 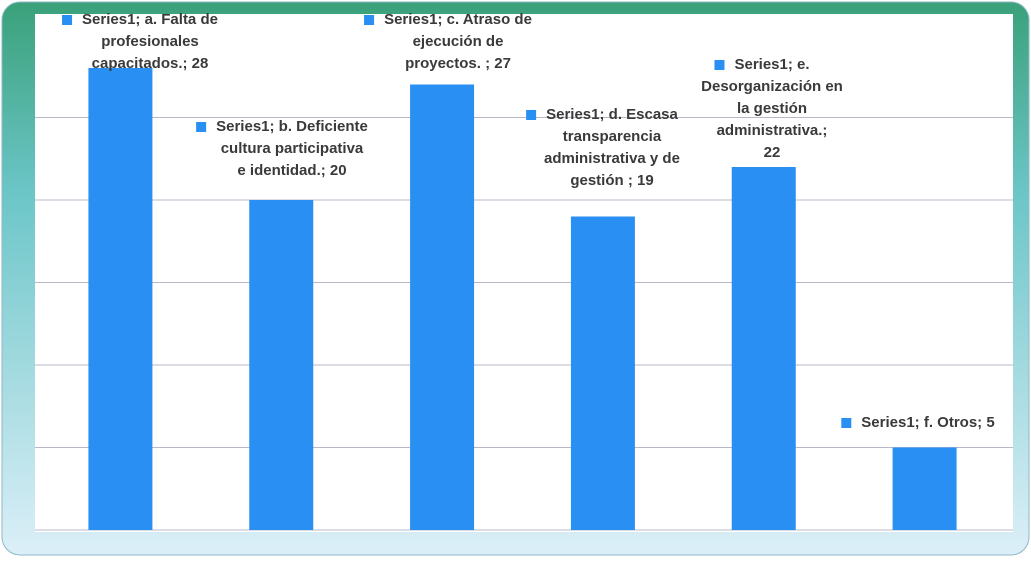 What do you see at coordinates (927, 422) in the screenshot?
I see `data-label: Series1; f. Otros; 5` at bounding box center [927, 422].